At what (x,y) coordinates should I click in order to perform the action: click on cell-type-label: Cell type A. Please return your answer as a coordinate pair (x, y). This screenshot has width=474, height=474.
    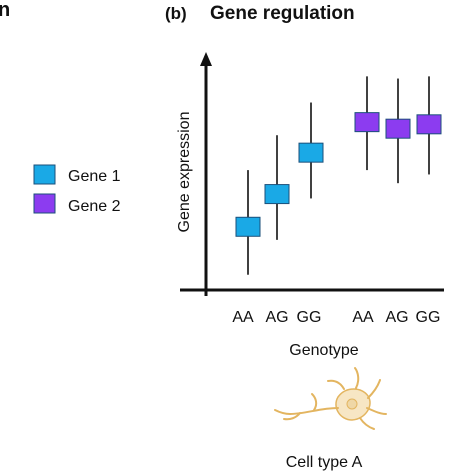
    Looking at the image, I should click on (324, 462).